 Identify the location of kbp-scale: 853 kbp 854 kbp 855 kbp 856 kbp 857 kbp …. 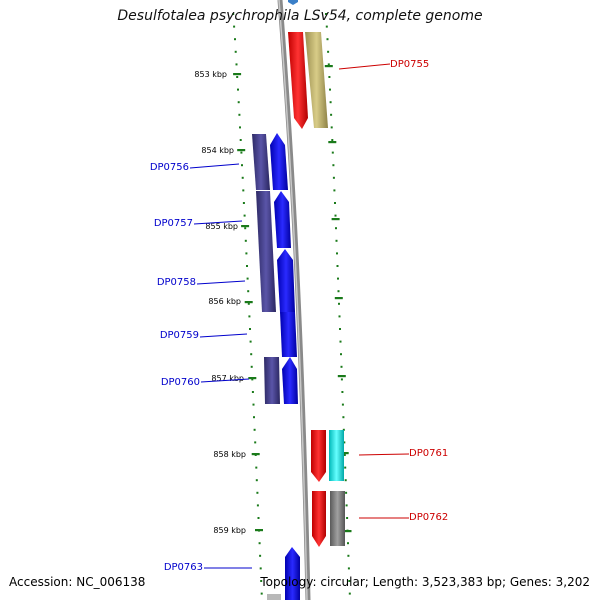
(220, 302).